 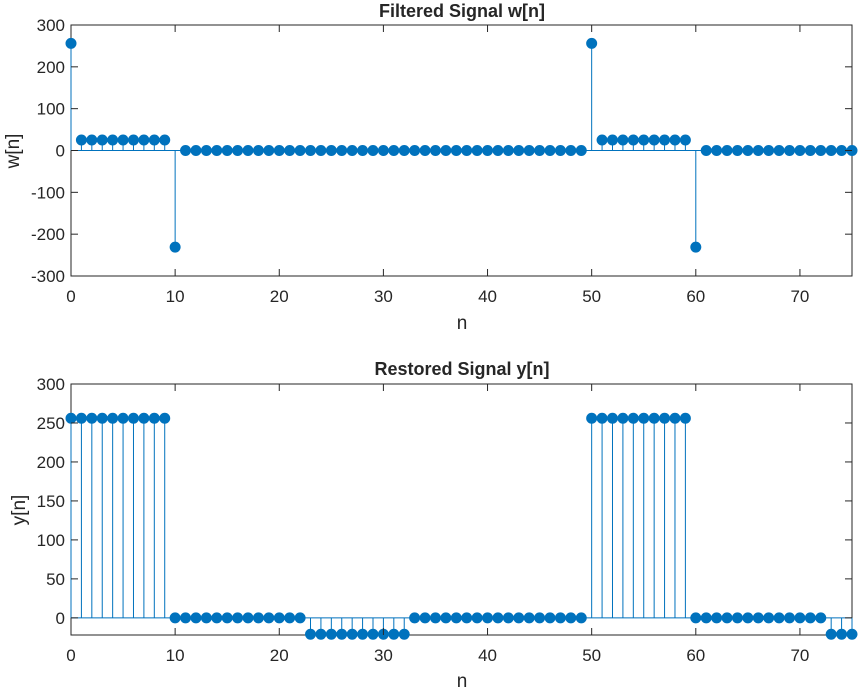 What do you see at coordinates (48, 192) in the screenshot?
I see `y-tick-label: -100` at bounding box center [48, 192].